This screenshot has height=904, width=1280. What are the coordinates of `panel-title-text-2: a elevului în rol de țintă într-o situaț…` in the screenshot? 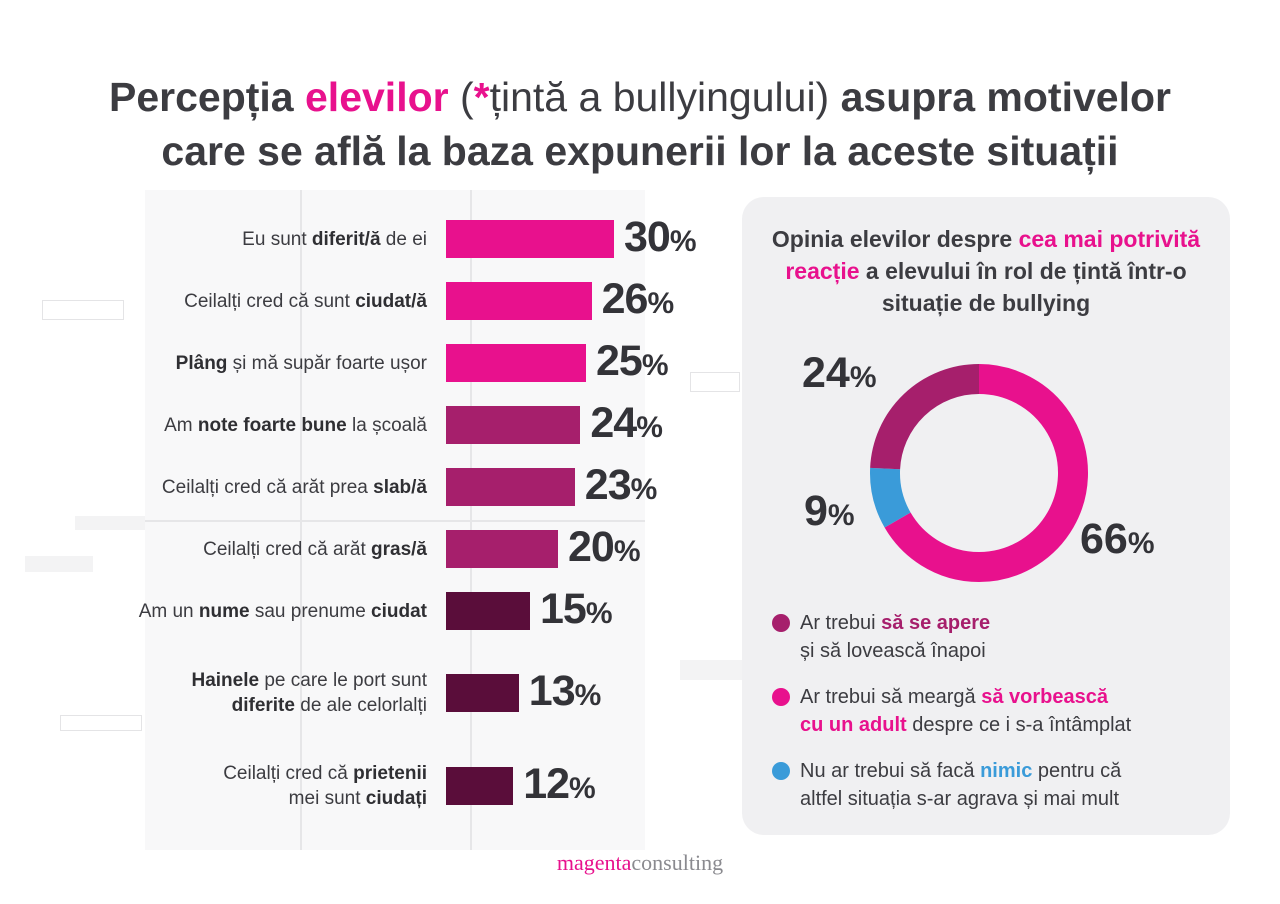 It's located at (1023, 287).